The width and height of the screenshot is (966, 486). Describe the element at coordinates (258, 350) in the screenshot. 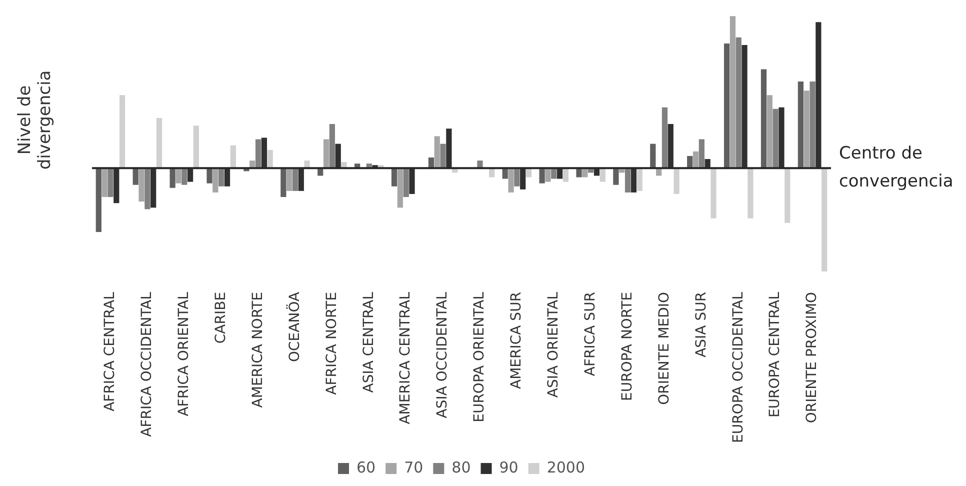

I see `x-tick-label: AMERICA NORTE` at that location.